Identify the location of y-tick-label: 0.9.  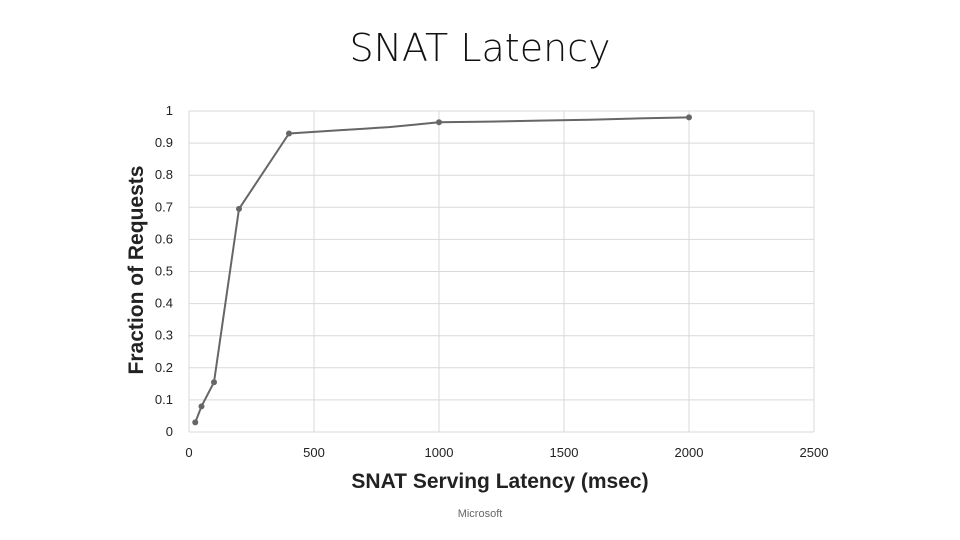
(164, 142).